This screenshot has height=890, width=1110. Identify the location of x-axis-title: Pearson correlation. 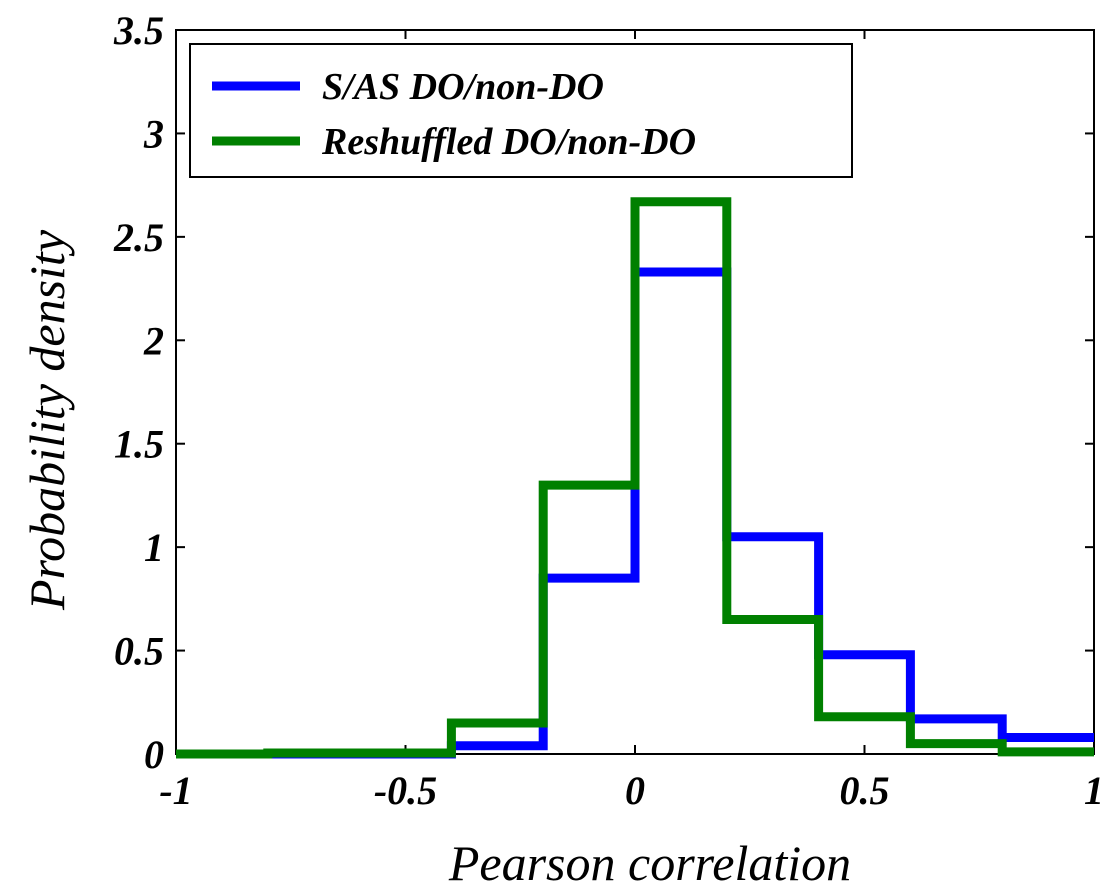
(649, 862).